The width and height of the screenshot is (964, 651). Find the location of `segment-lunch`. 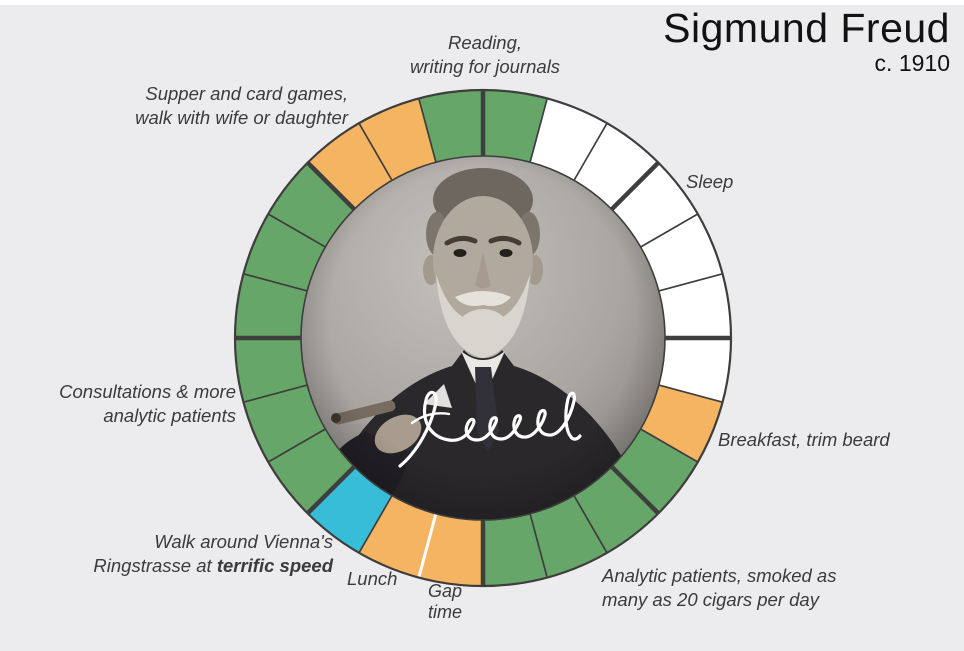

segment-lunch is located at coordinates (397, 536).